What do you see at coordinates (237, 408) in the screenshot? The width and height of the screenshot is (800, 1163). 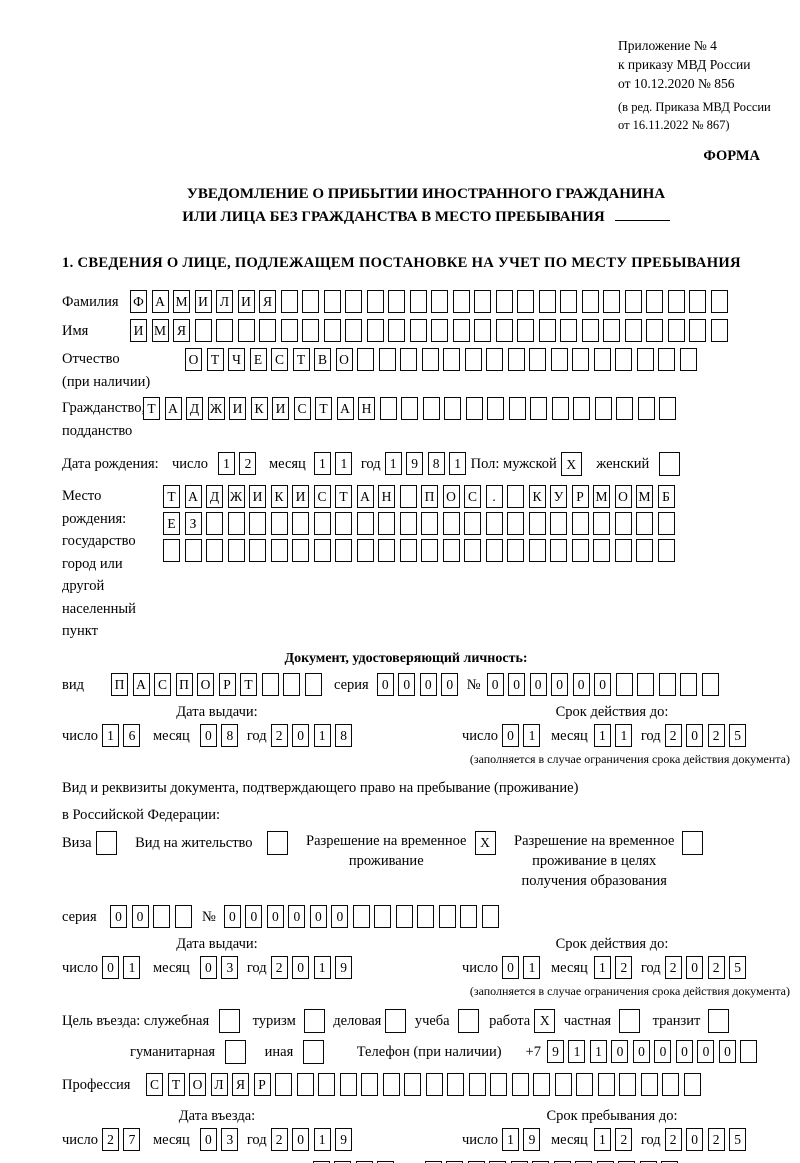 I see `char-cell: И` at bounding box center [237, 408].